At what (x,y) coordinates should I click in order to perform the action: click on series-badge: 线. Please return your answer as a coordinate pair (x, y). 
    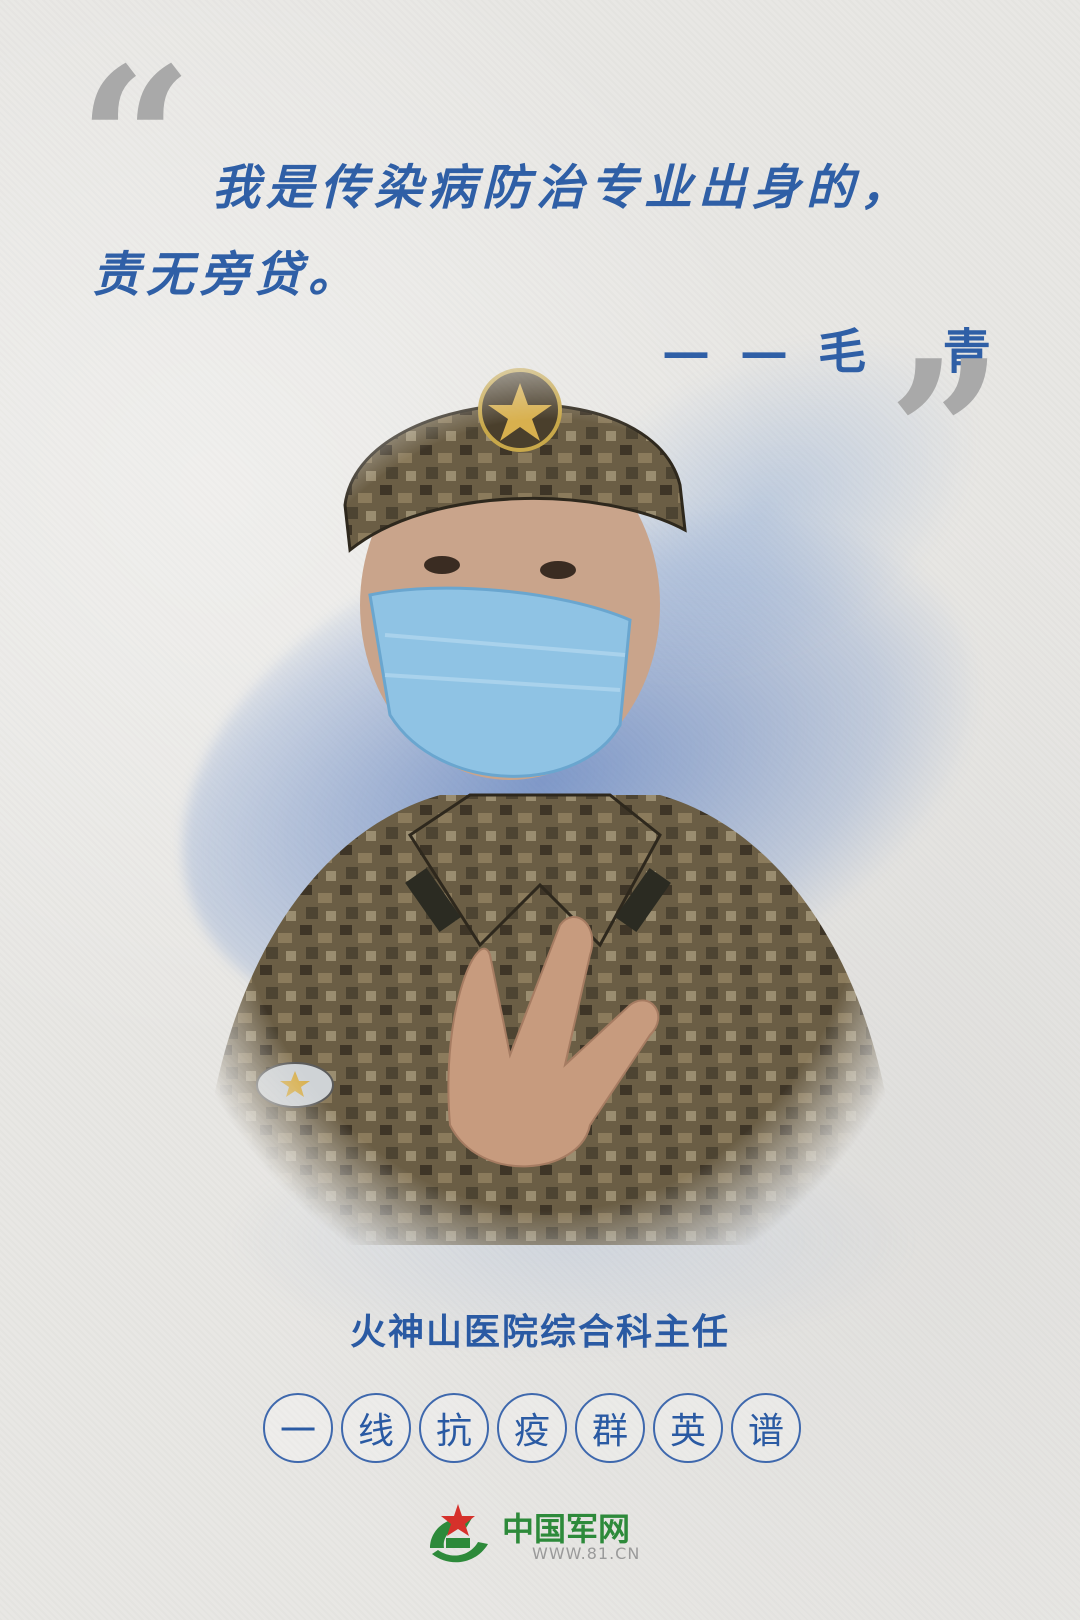
    Looking at the image, I should click on (376, 1428).